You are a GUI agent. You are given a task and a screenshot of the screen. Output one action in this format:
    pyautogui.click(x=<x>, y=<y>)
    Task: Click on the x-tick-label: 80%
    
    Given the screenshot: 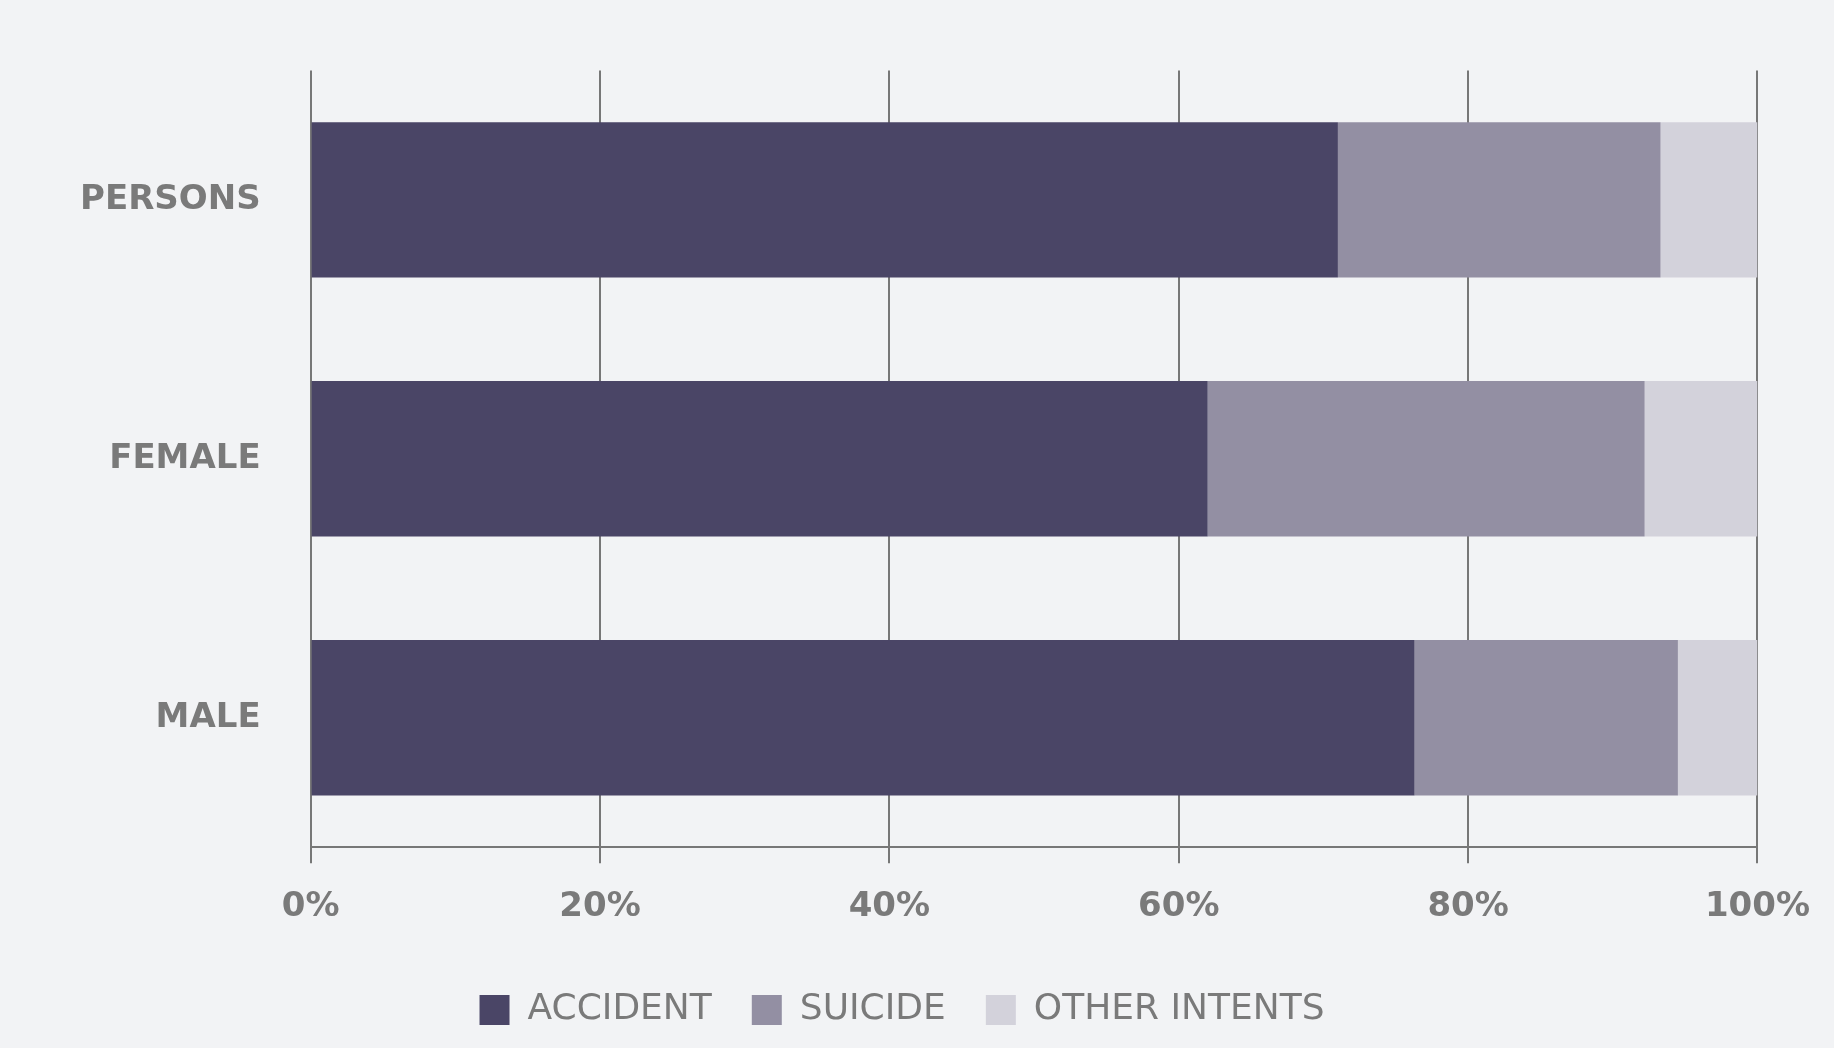 What is the action you would take?
    pyautogui.click(x=1468, y=904)
    